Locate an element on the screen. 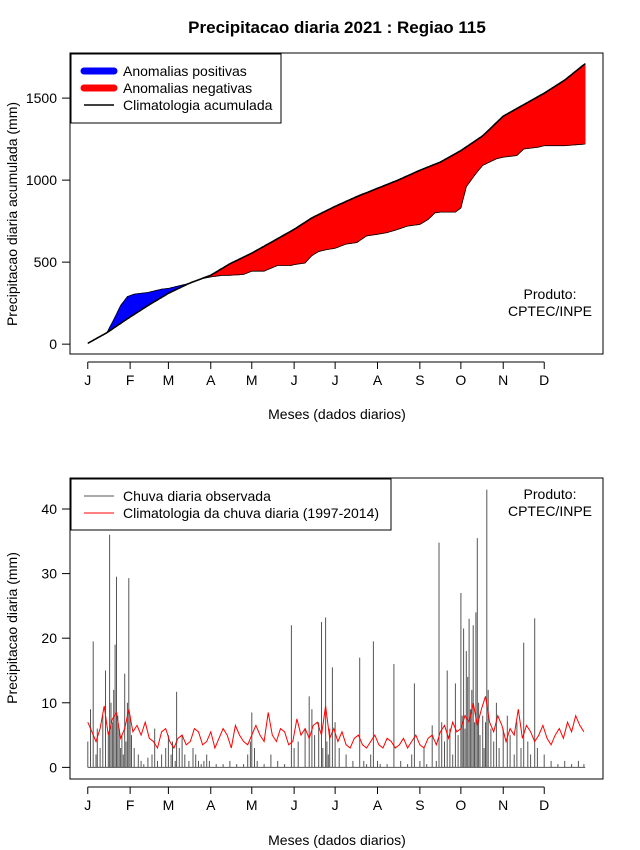  daily-climatology-line is located at coordinates (336, 723).